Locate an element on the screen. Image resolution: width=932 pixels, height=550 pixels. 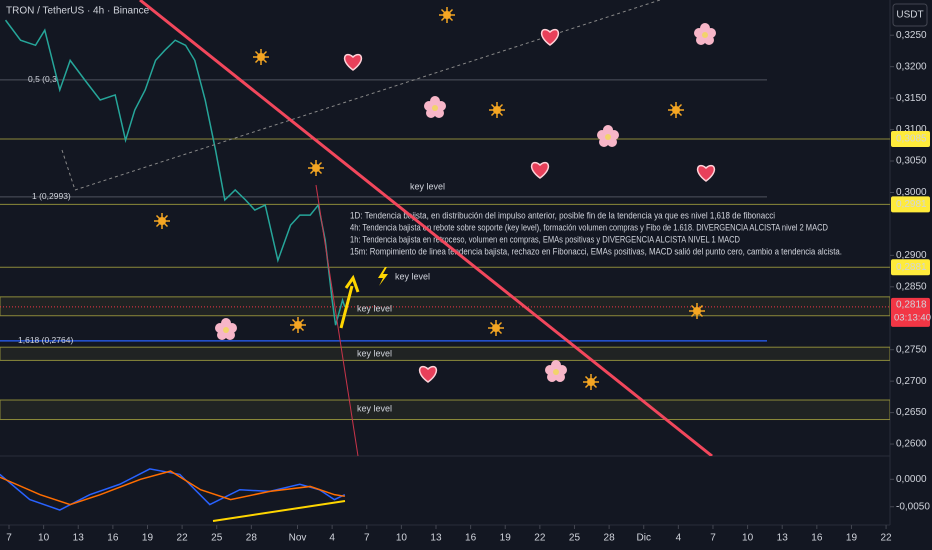
y-tick-label: 0,3200 is located at coordinates (911, 66).